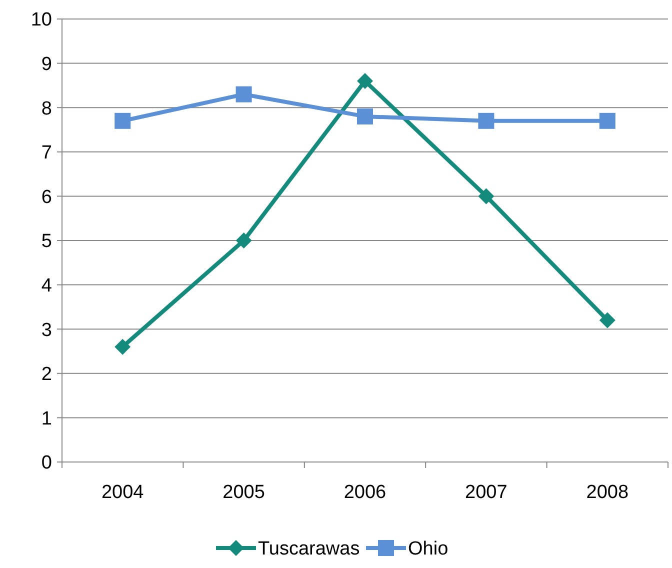  Describe the element at coordinates (46, 153) in the screenshot. I see `y-tick-label: 7` at that location.